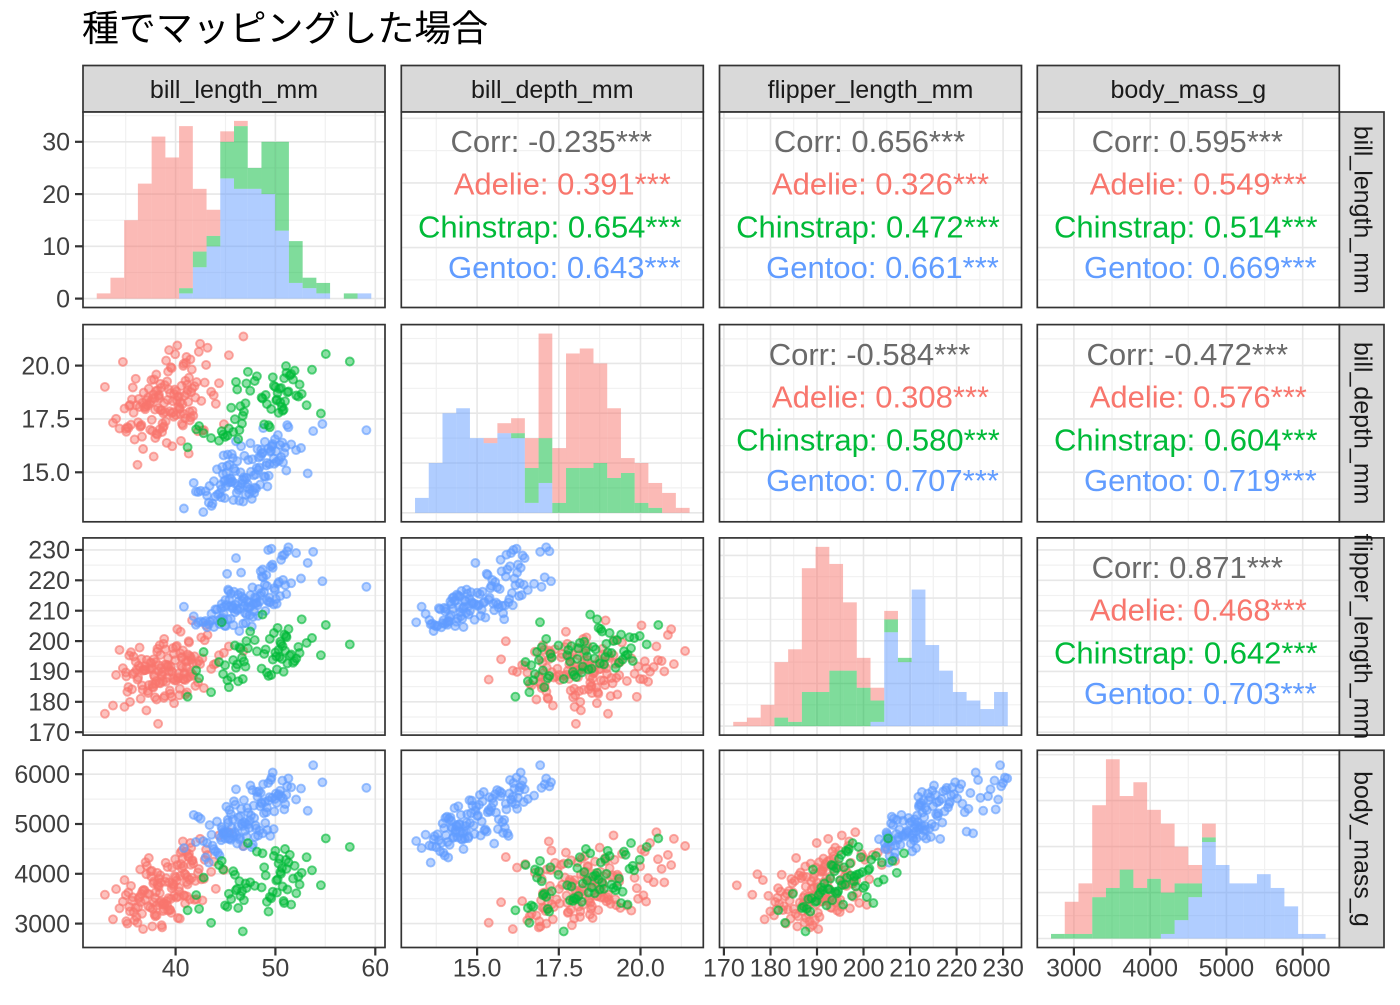  Describe the element at coordinates (1186, 439) in the screenshot. I see `svg-text: Chinstrap: 0.604***` at that location.